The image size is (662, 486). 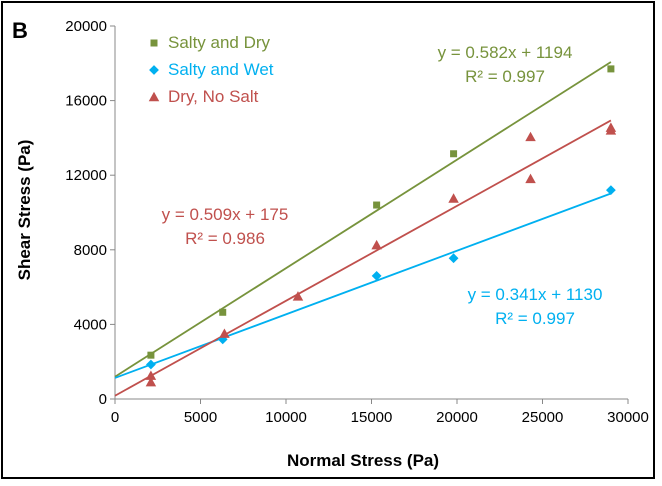 What do you see at coordinates (286, 417) in the screenshot?
I see `x-tick-label: 10000` at bounding box center [286, 417].